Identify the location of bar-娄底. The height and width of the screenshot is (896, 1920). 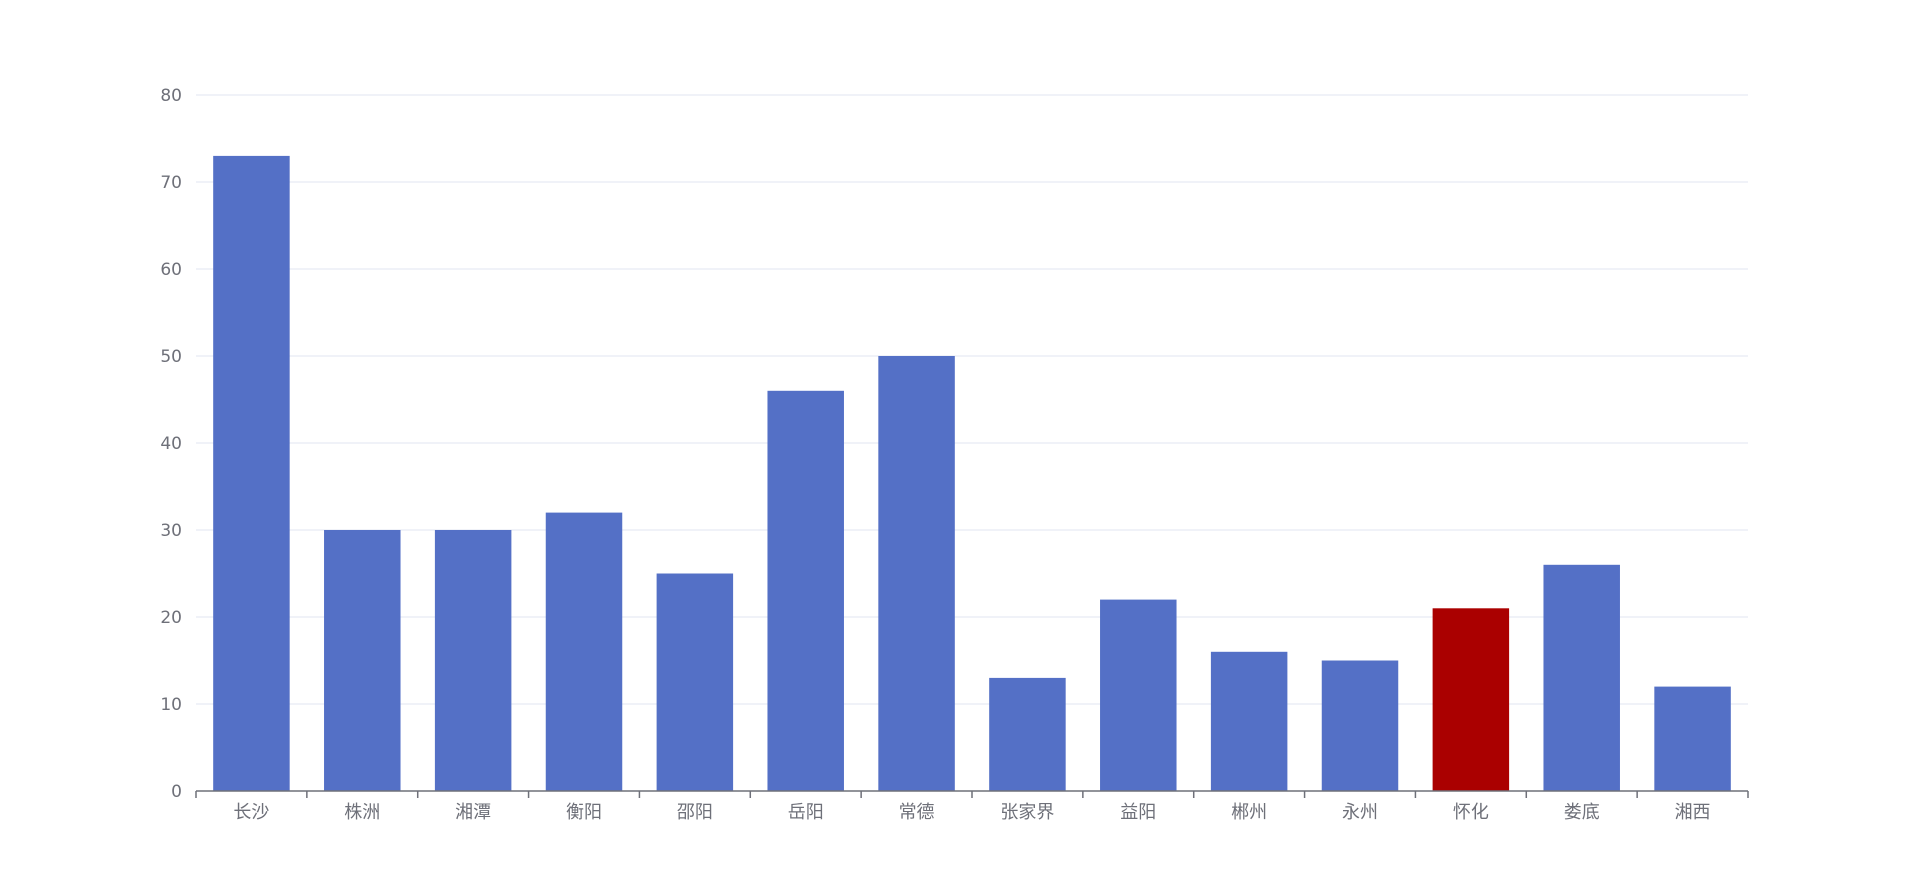
(1581, 677).